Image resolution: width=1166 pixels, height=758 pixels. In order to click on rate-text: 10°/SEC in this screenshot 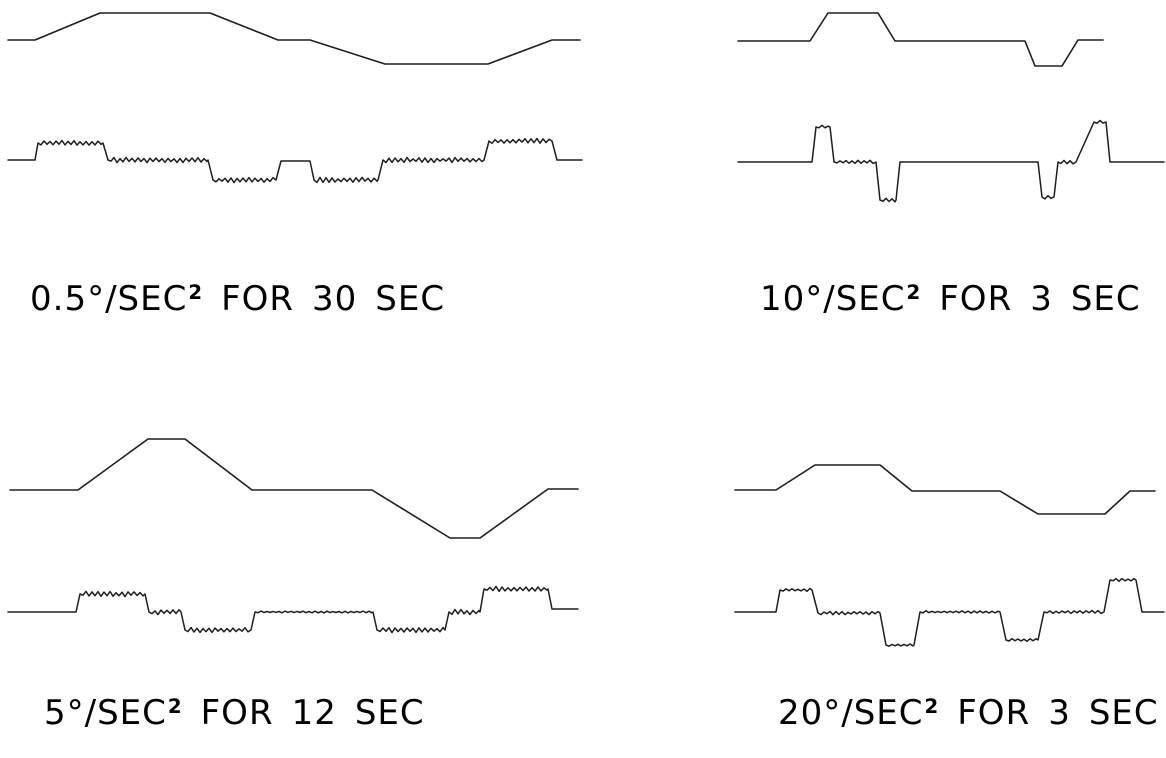, I will do `click(833, 299)`.